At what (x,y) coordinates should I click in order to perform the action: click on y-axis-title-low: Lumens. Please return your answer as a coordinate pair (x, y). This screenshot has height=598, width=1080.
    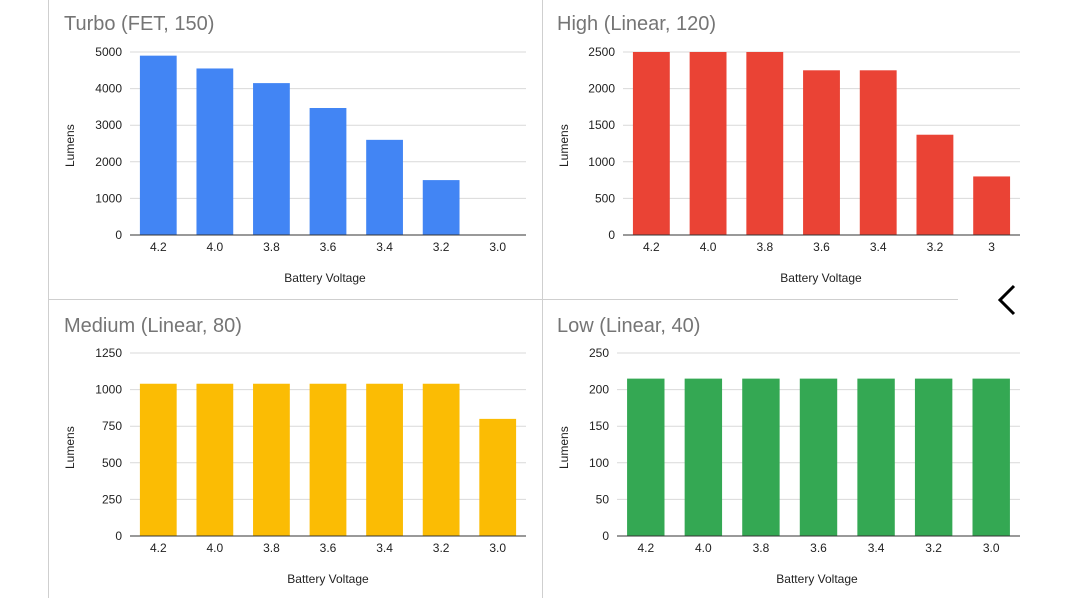
    Looking at the image, I should click on (564, 447).